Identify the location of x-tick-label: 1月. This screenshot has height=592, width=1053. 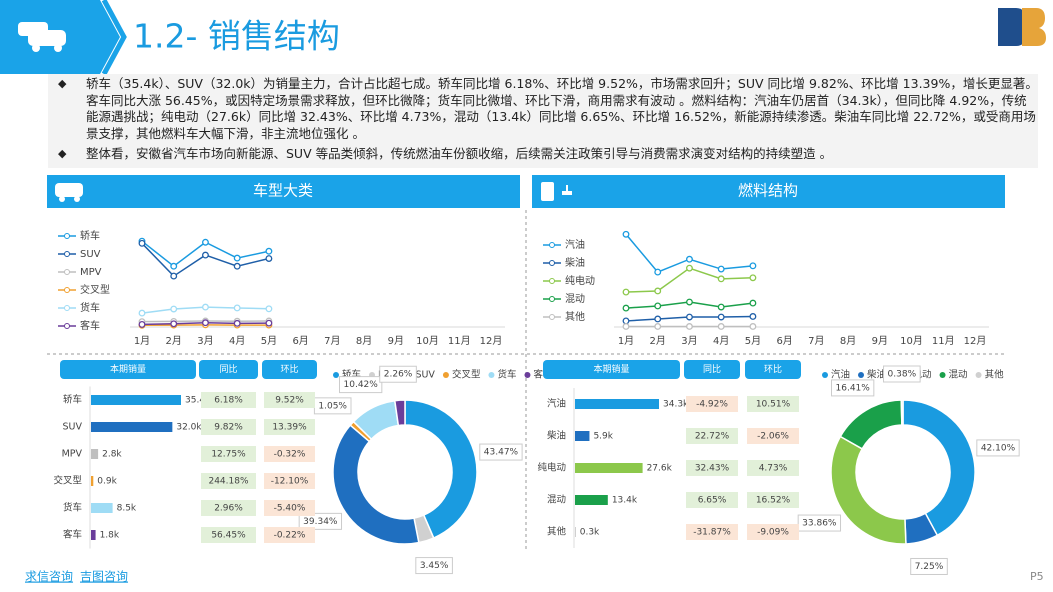
(142, 341).